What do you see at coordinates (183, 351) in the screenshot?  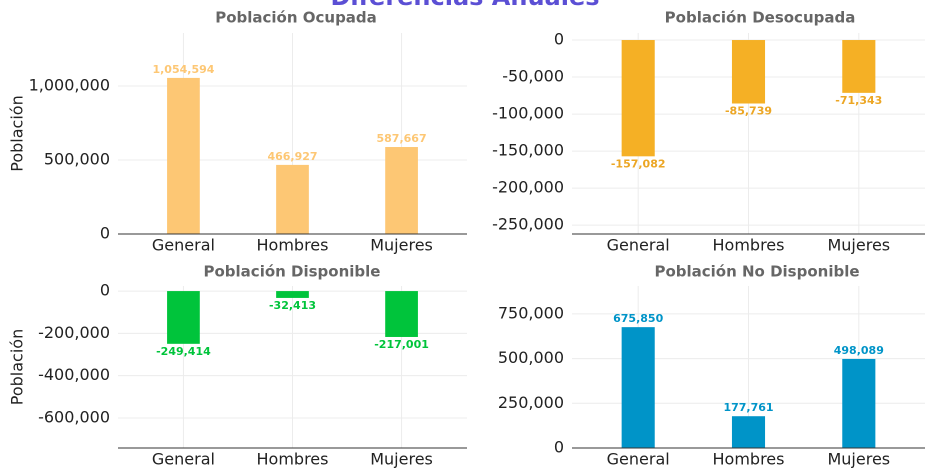 I see `value-label: -249,414` at bounding box center [183, 351].